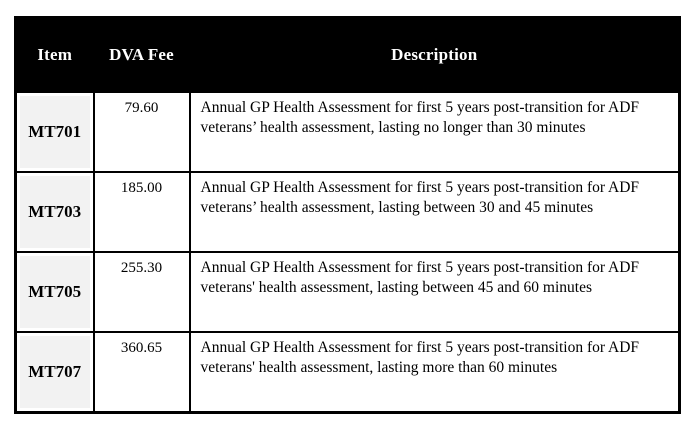  I want to click on item-code-cell: MT701, so click(54, 132).